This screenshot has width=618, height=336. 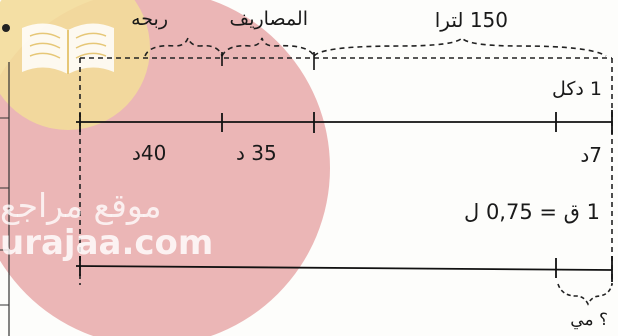 What do you see at coordinates (576, 89) in the screenshot?
I see `label-unit: 1 دكل` at bounding box center [576, 89].